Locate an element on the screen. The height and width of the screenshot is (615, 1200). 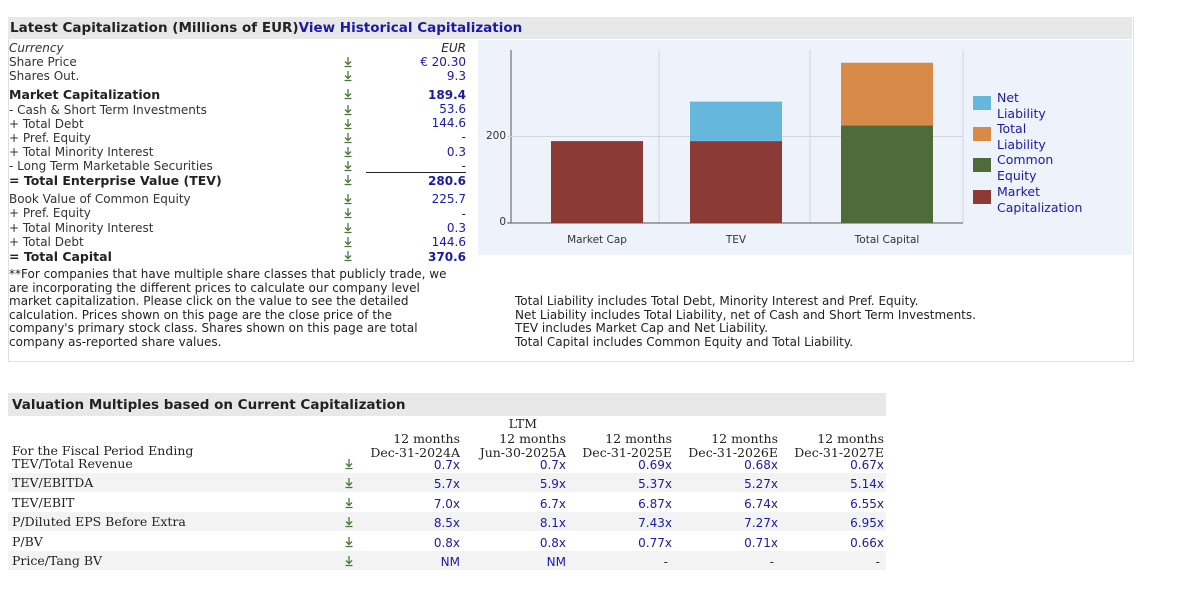
column-header-line: Dec-31-2025E is located at coordinates (627, 452).